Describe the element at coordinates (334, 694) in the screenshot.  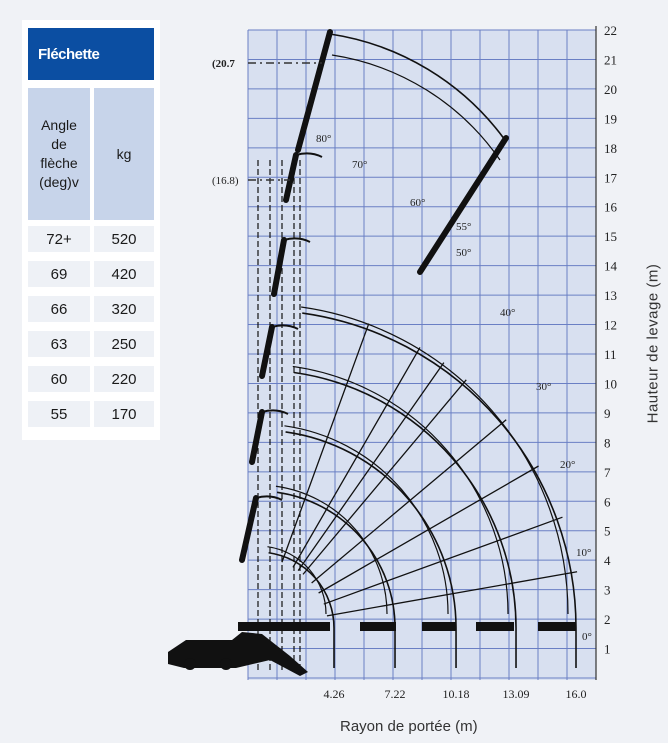
I see `x-tick-label: 4.26` at that location.